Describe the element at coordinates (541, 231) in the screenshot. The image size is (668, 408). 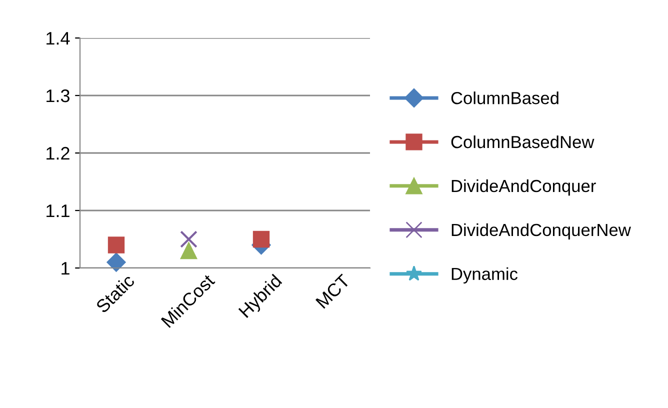
I see `legend-label: DivideAndConquerNew` at that location.